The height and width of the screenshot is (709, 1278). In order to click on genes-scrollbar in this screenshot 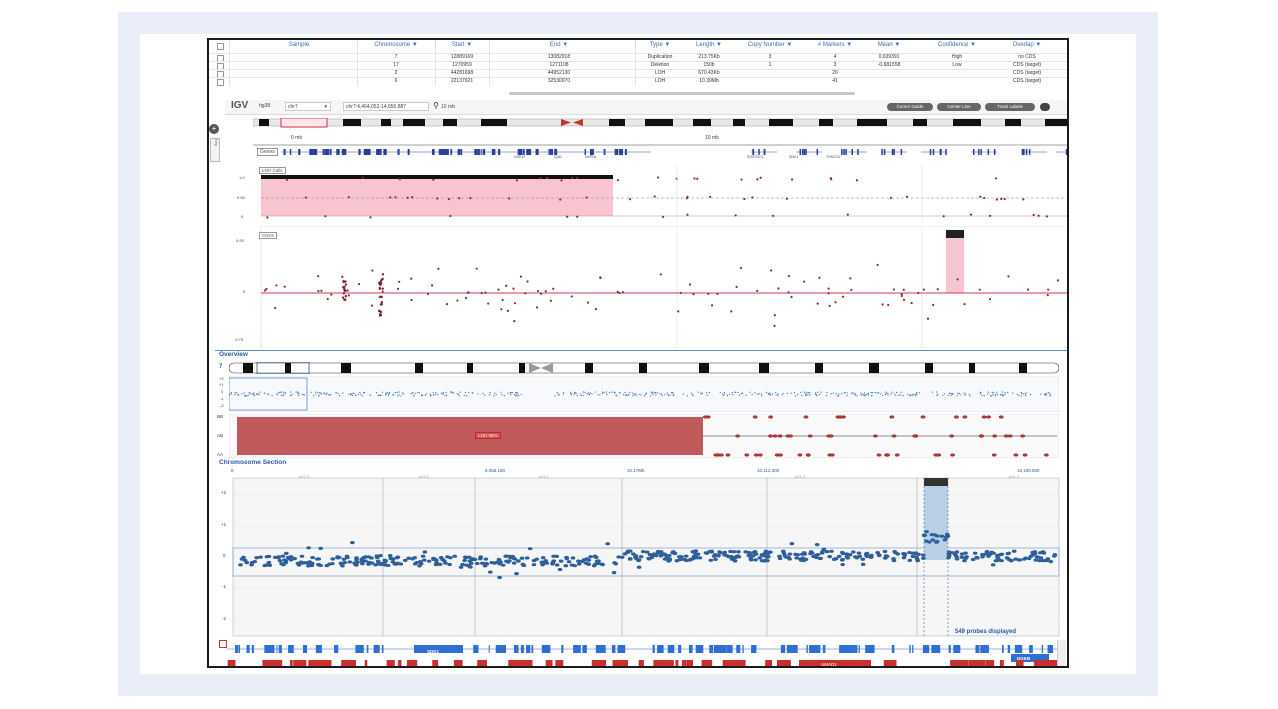, I will do `click(1061, 653)`.